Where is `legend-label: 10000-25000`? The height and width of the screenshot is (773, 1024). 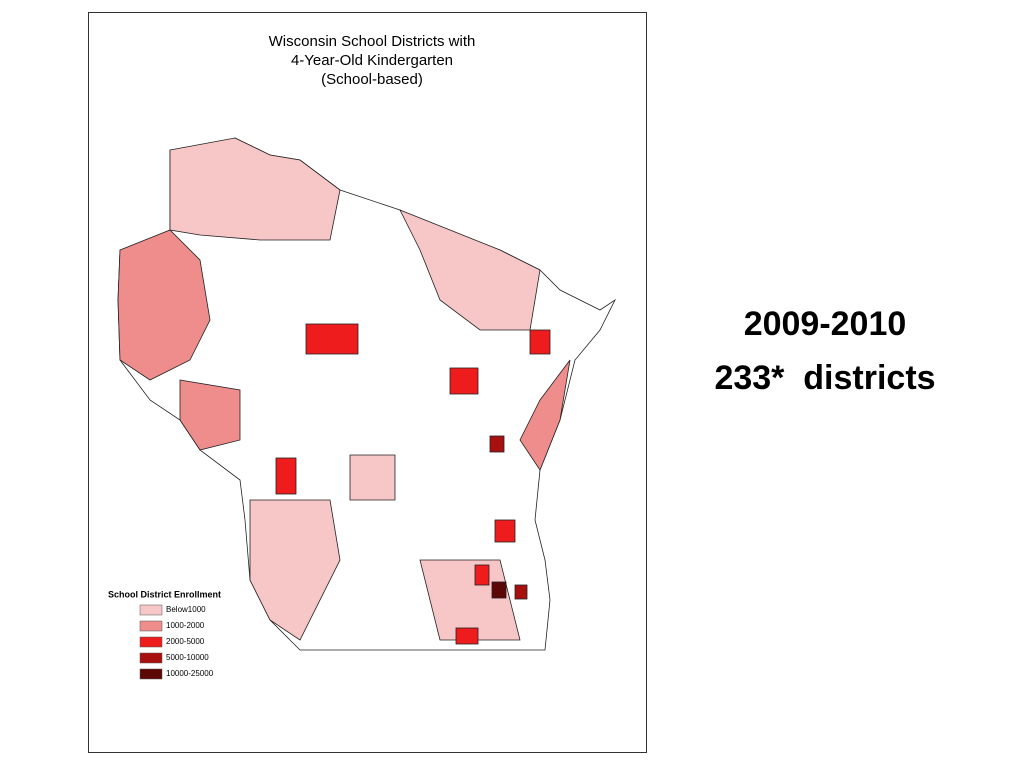 legend-label: 10000-25000 is located at coordinates (190, 673).